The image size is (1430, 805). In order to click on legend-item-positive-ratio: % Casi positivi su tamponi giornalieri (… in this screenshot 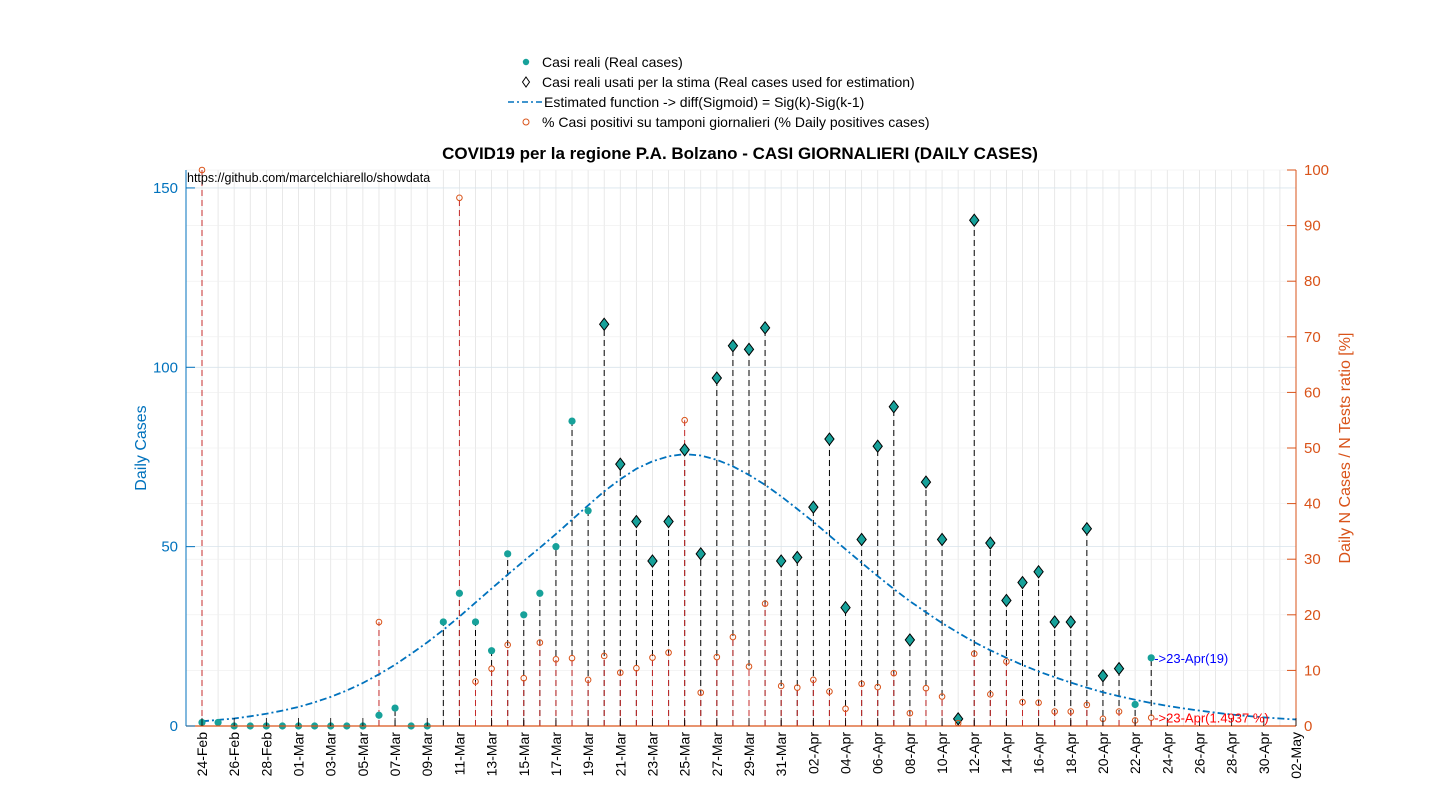, I will do `click(725, 122)`.